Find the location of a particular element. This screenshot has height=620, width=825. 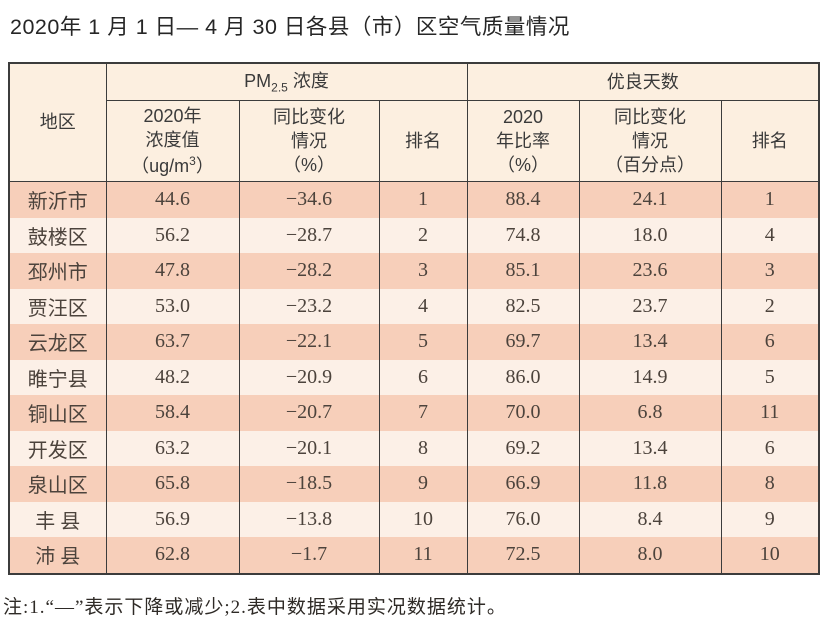

pm-value-unit-pre: （ug/m is located at coordinates (160, 165).